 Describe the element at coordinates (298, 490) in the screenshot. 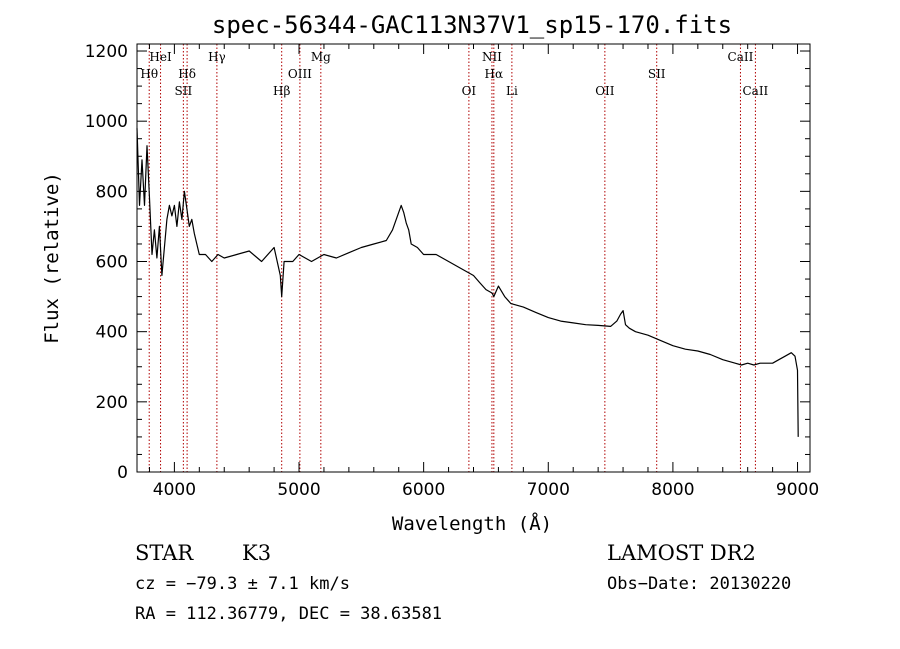

I see `x-tick-label-1: 5000` at that location.